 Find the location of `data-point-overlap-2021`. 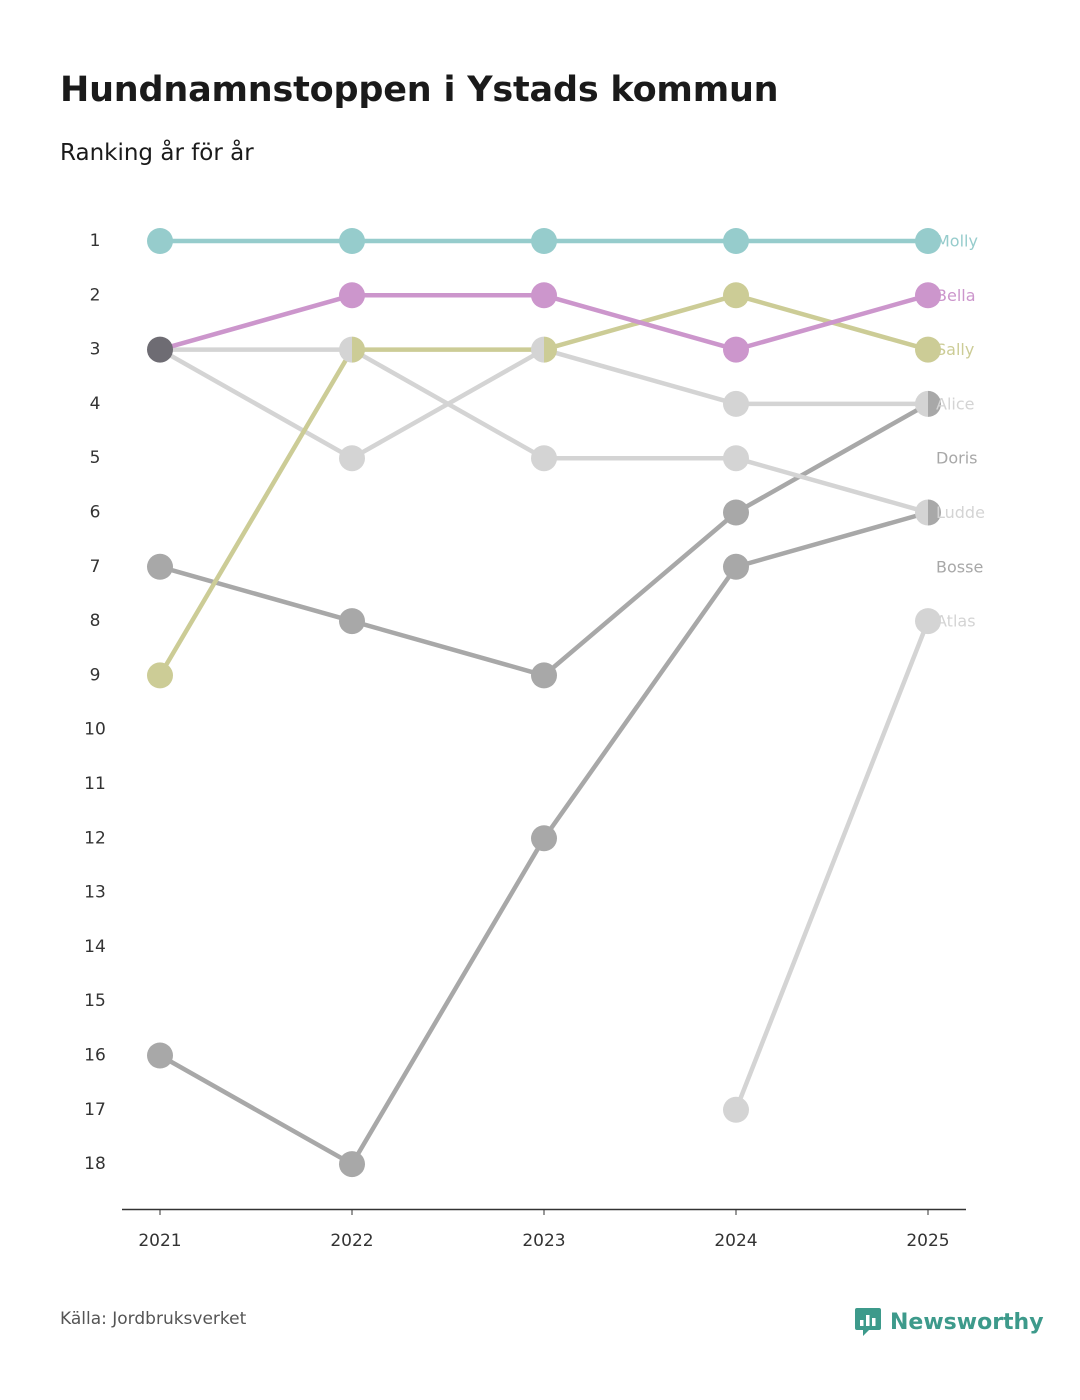

data-point-overlap-2021 is located at coordinates (160, 349).